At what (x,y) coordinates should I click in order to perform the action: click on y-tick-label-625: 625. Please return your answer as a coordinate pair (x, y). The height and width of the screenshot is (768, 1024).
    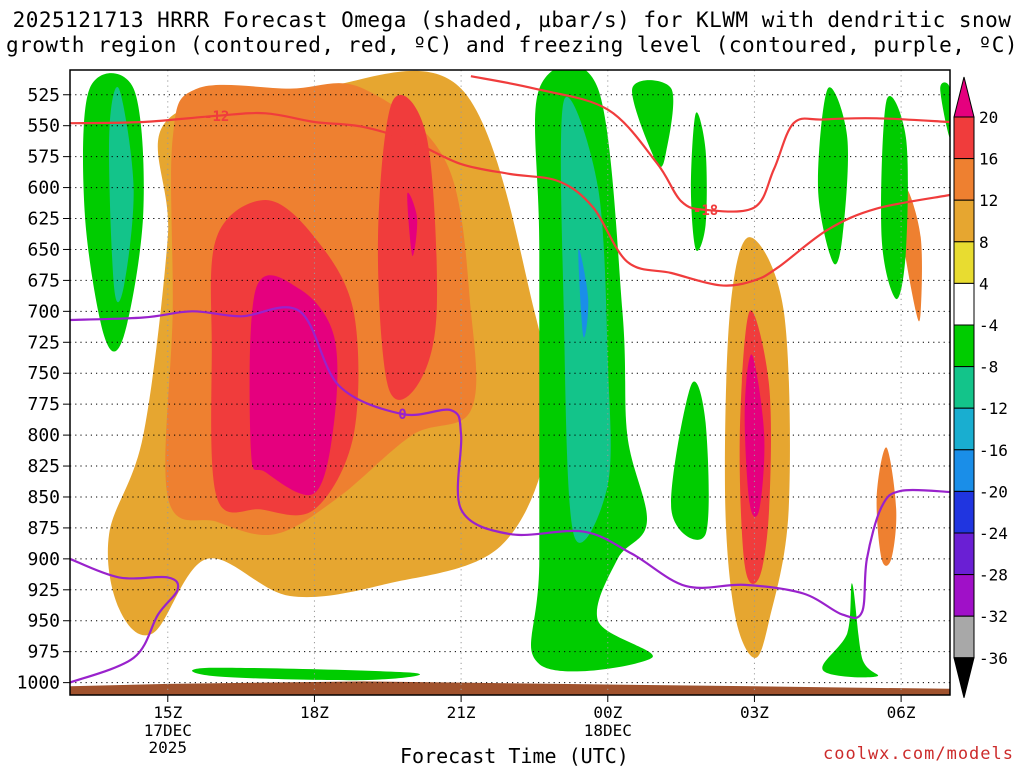
    Looking at the image, I should click on (43, 219).